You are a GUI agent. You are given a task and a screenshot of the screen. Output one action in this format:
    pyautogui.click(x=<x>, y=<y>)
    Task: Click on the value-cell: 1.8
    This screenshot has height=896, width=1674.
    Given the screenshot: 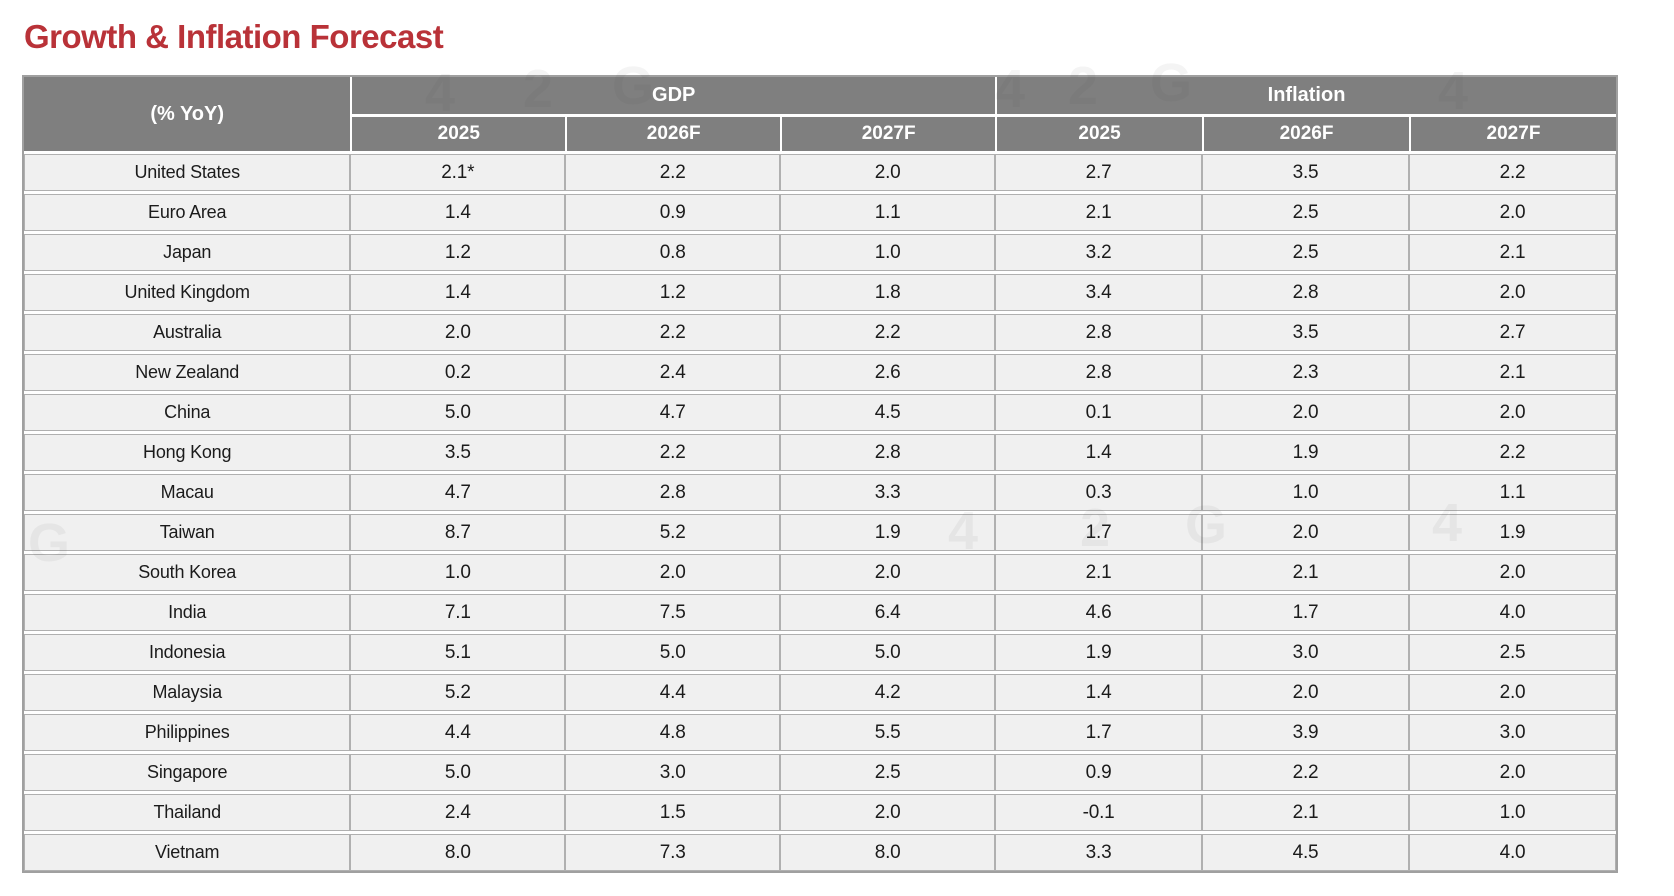 What is the action you would take?
    pyautogui.click(x=888, y=292)
    